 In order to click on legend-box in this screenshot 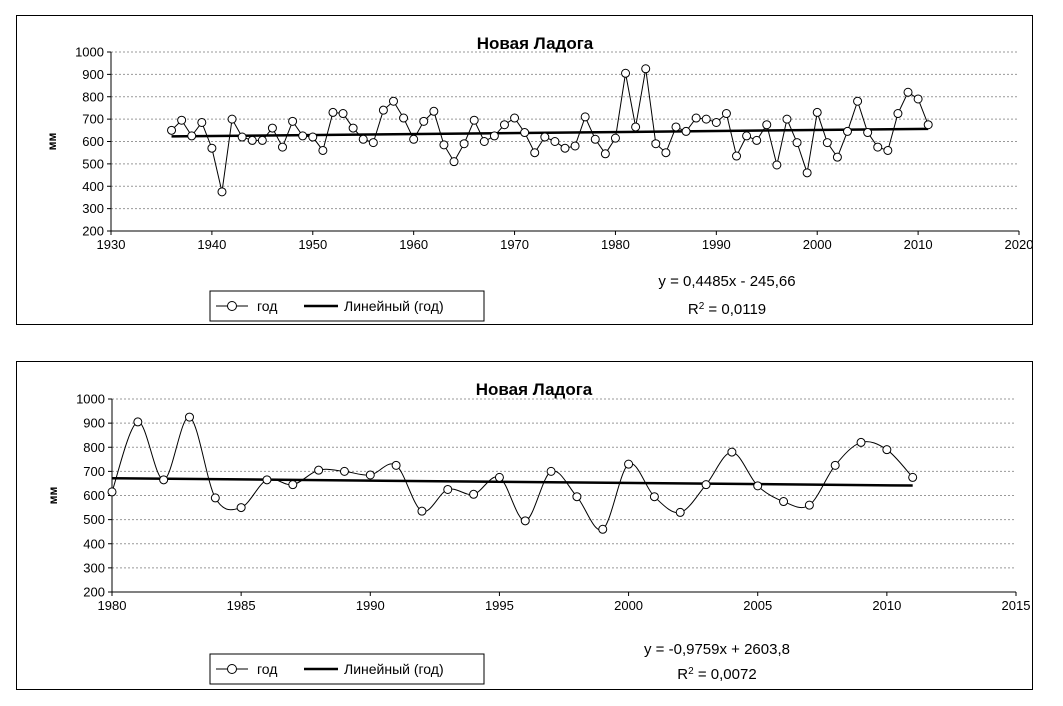, I will do `click(347, 669)`.